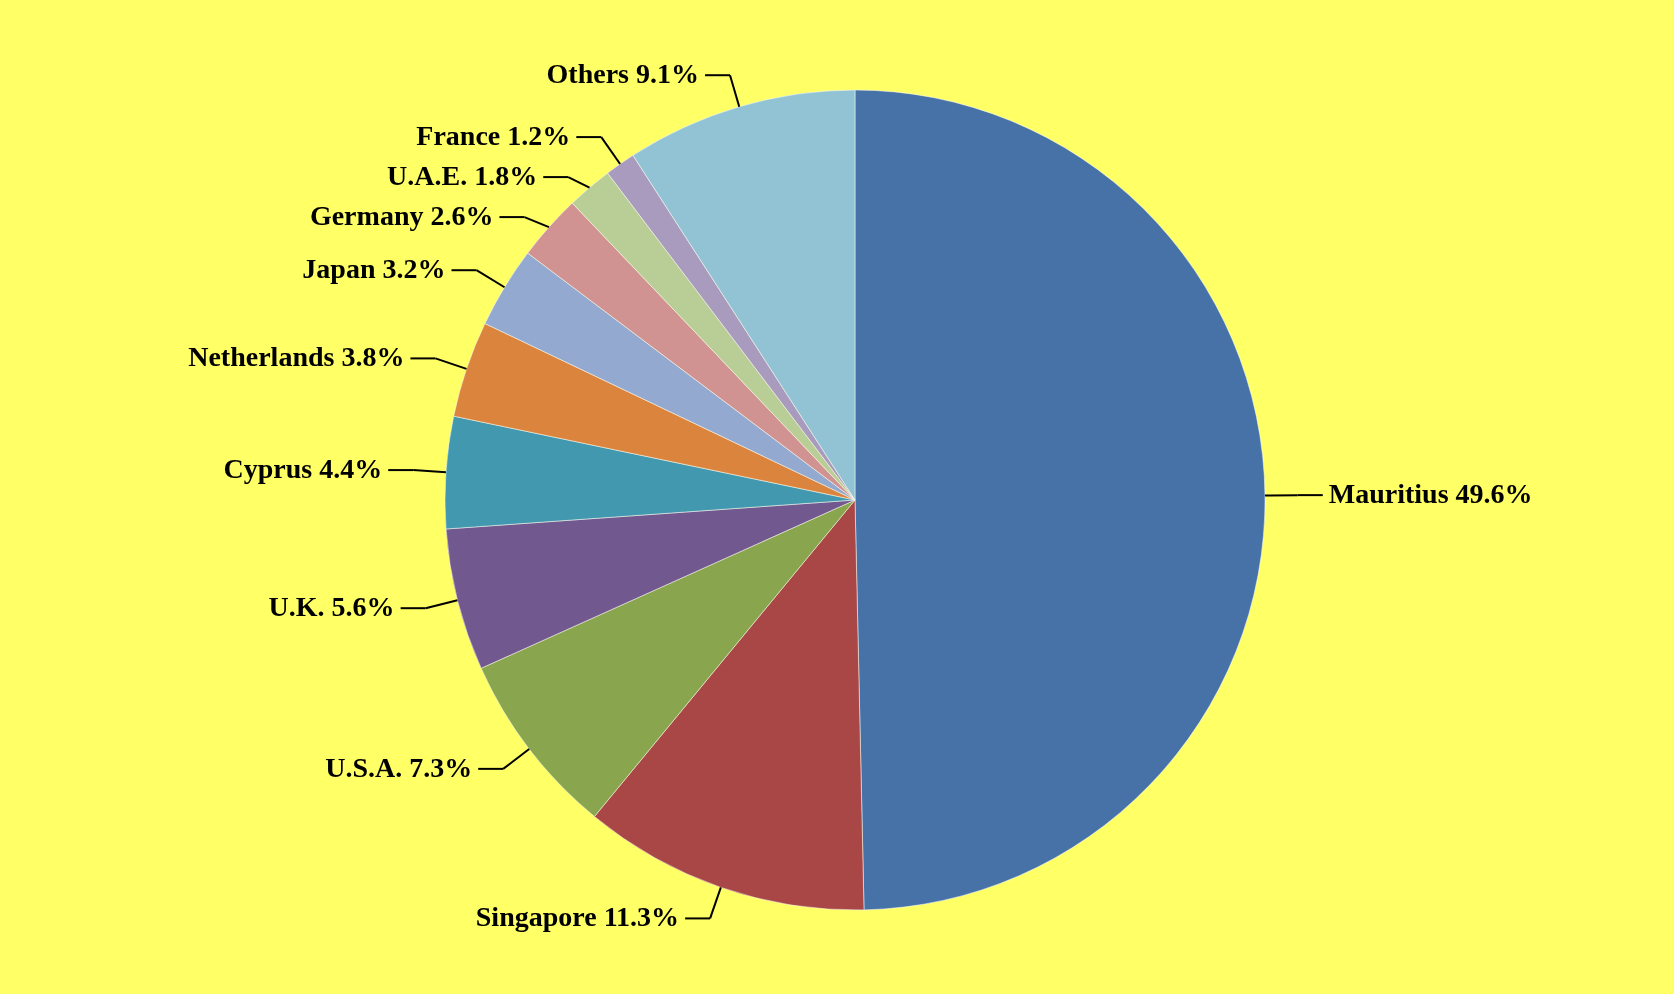 The image size is (1674, 994). What do you see at coordinates (401, 216) in the screenshot?
I see `slice-label: Germany 2.6%` at bounding box center [401, 216].